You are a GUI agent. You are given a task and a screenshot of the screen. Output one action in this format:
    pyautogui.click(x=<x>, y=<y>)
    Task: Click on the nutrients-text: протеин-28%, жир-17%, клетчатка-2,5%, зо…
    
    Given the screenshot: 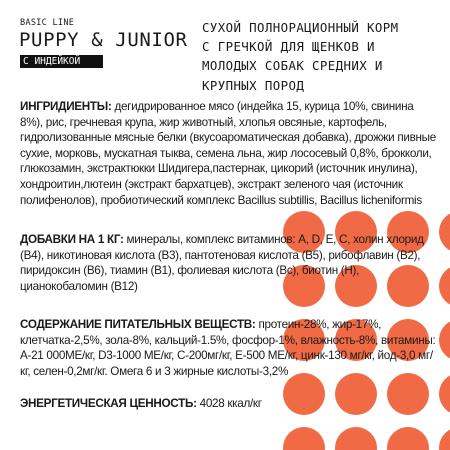 What is the action you would take?
    pyautogui.click(x=228, y=348)
    